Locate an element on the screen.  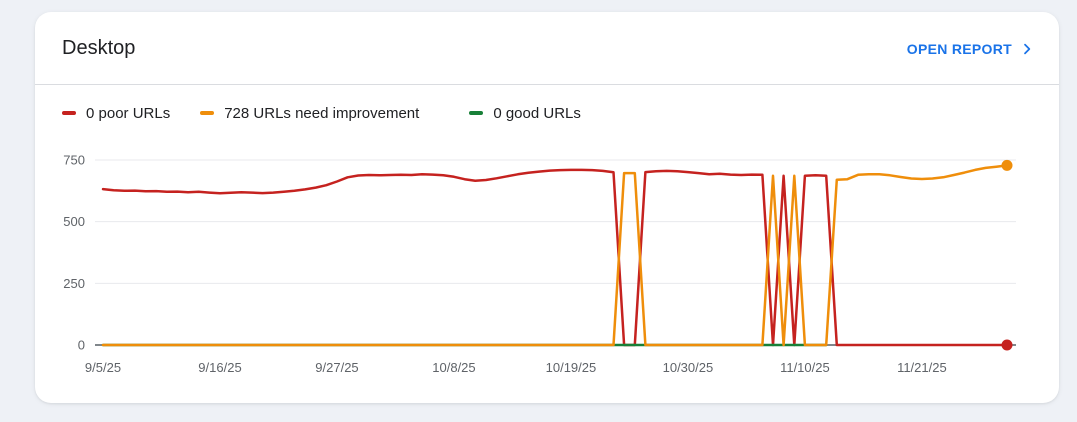
y-axis-tick-label: 750 is located at coordinates (74, 160).